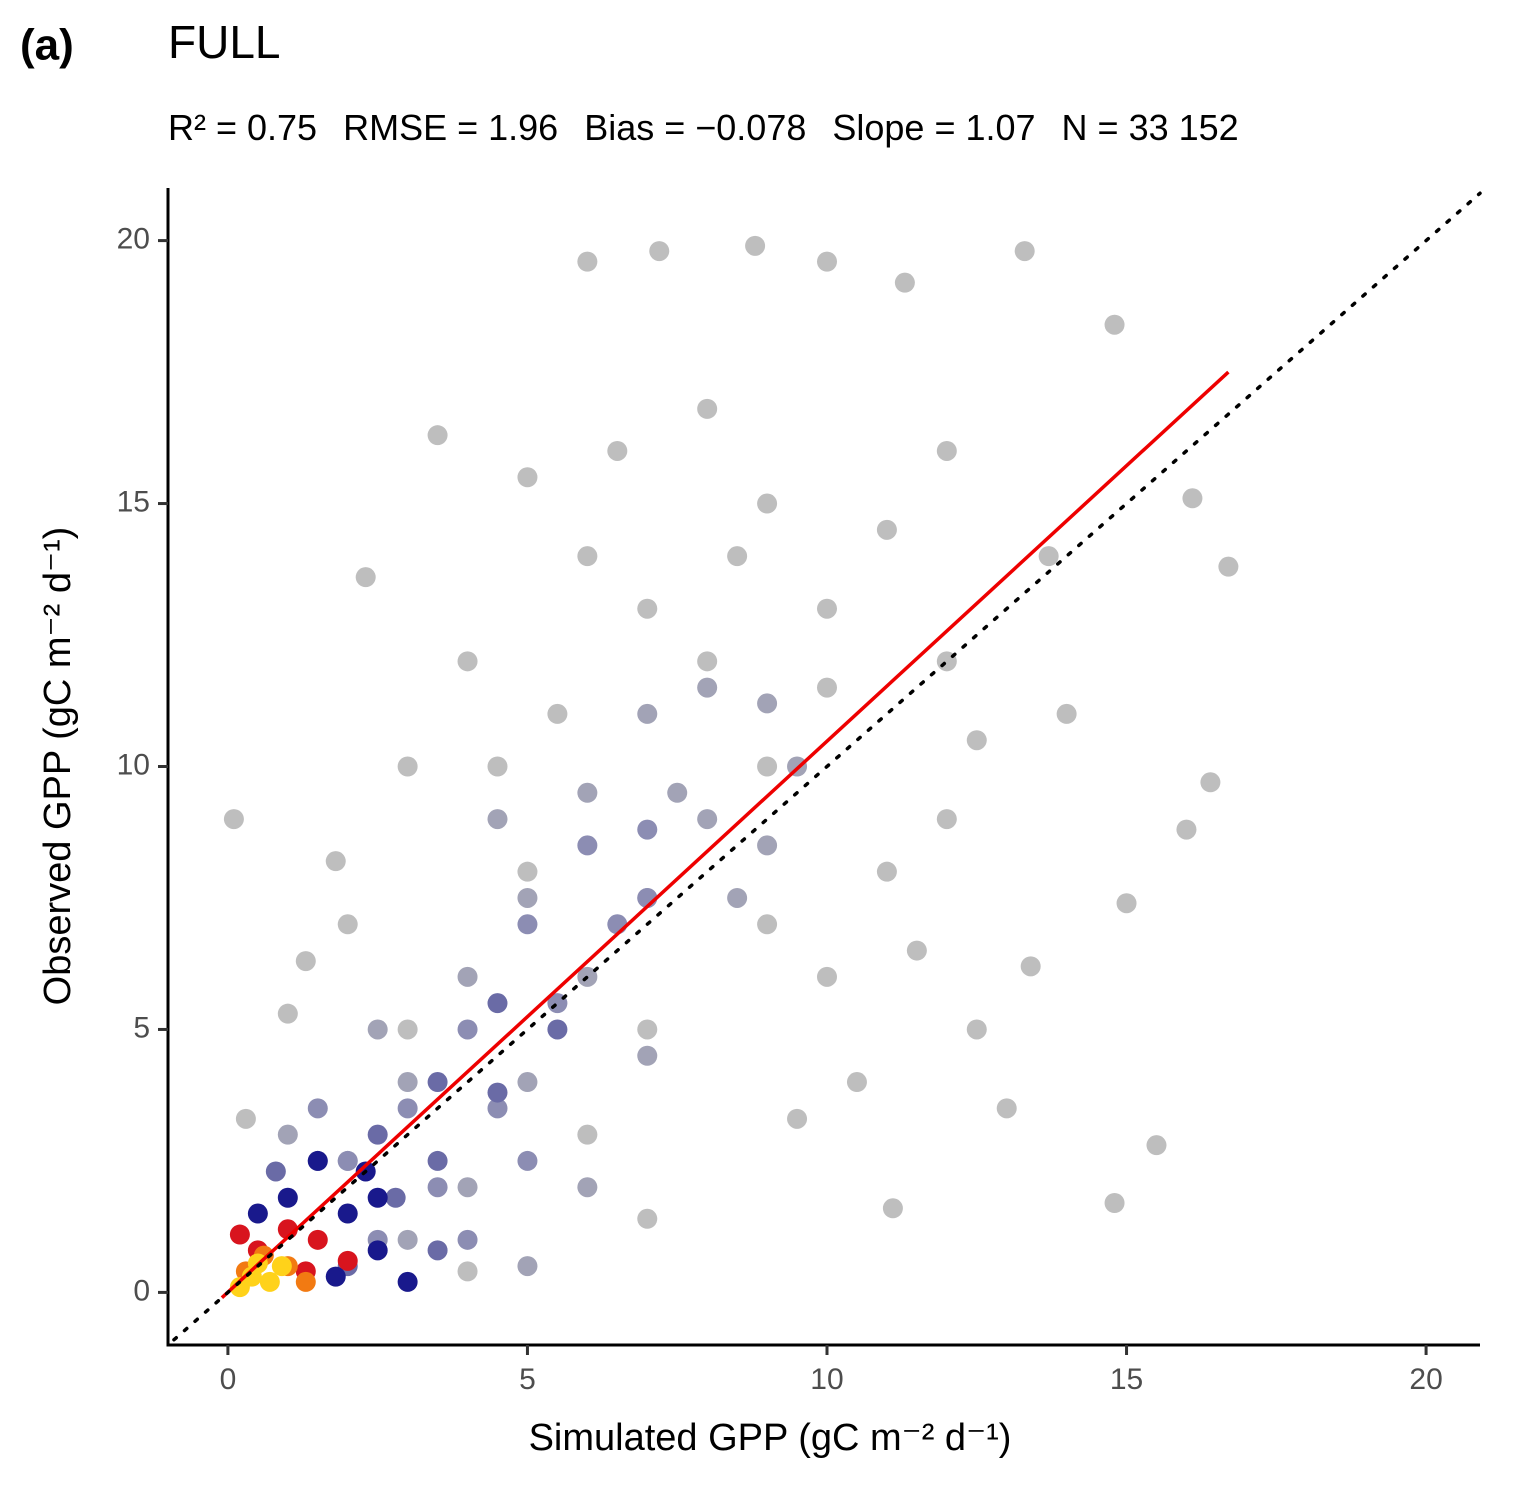 This screenshot has width=1531, height=1486. I want to click on subtitle-item: R² = 0.75, so click(242, 127).